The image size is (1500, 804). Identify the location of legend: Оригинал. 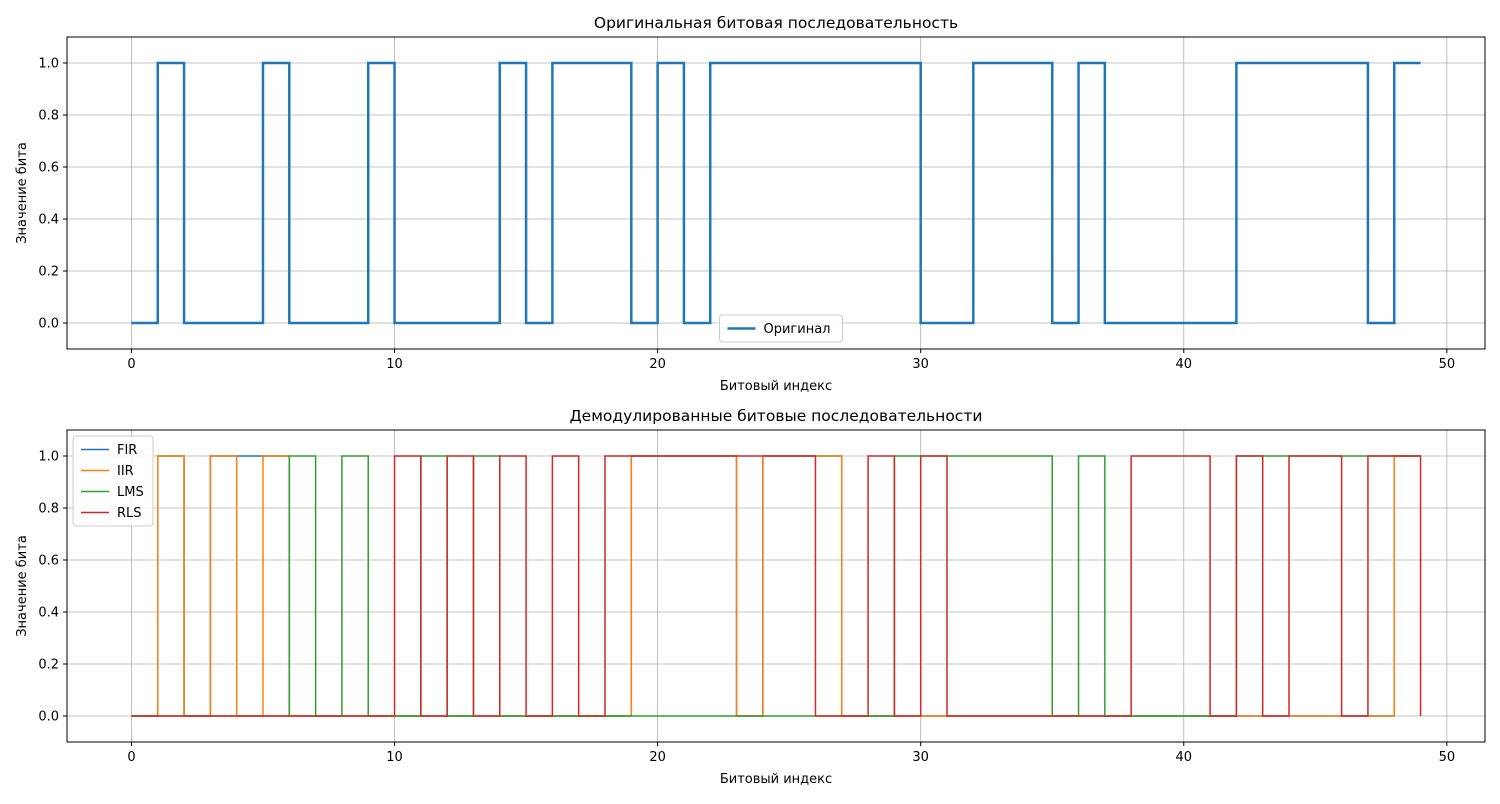
(781, 328).